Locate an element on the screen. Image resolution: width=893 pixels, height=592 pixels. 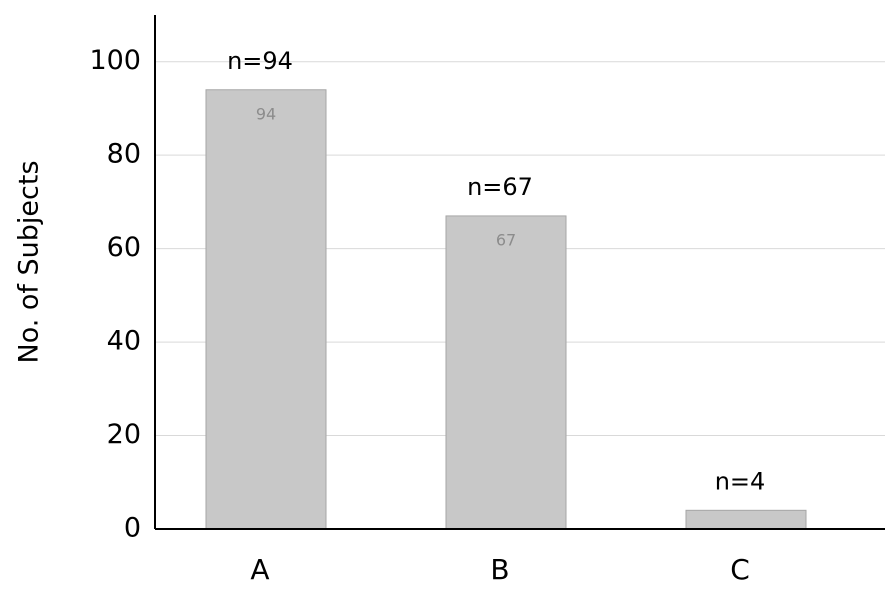
y-tick-label: 40 is located at coordinates (124, 341).